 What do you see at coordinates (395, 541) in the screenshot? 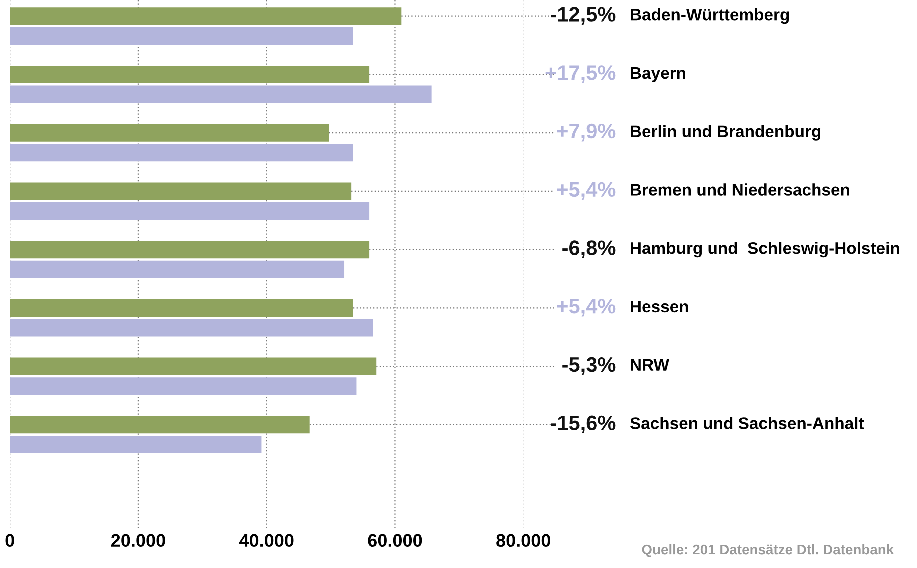
I see `x-tick-label: 60.000` at bounding box center [395, 541].